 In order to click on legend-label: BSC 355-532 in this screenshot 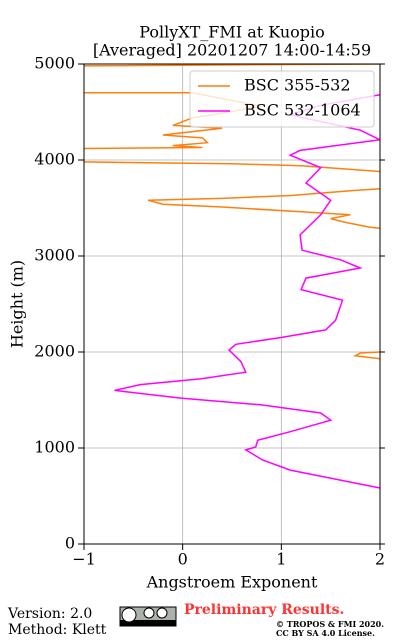, I will do `click(297, 85)`.